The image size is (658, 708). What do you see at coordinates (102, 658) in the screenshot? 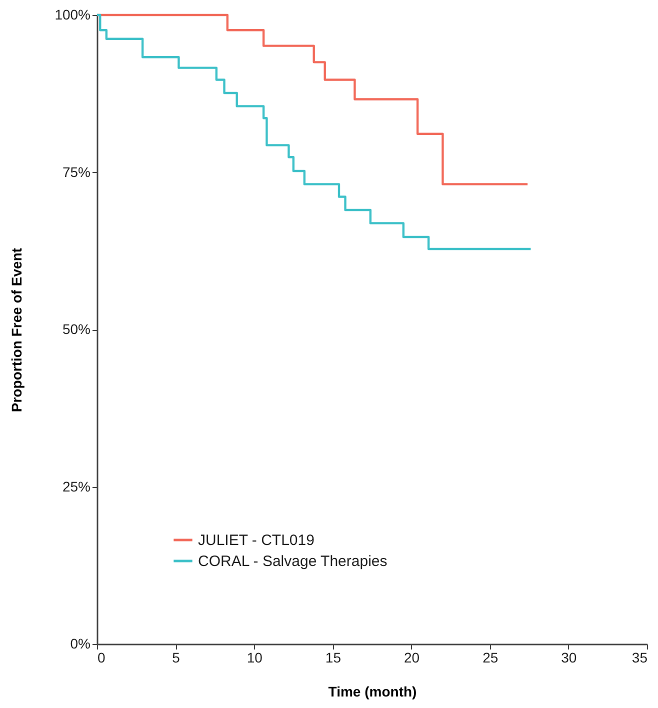
I see `x-tick-label: 0` at bounding box center [102, 658].